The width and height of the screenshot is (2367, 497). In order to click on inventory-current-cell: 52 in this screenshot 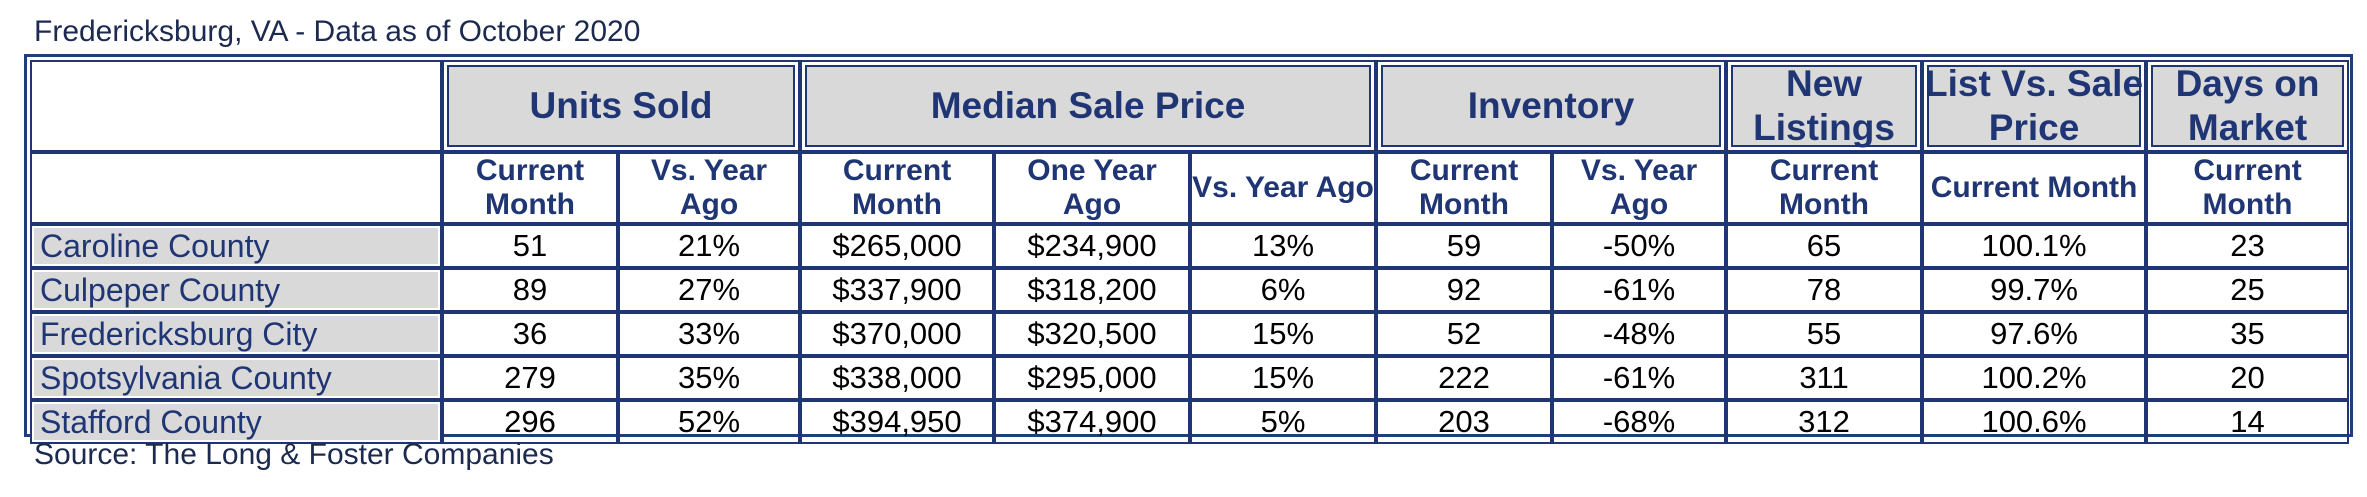, I will do `click(1464, 334)`.